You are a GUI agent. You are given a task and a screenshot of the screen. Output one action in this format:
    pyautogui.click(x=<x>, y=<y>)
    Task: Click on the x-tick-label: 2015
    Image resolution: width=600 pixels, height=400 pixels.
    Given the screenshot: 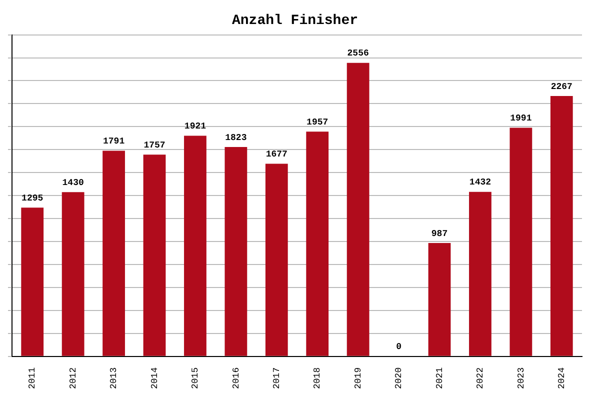 What is the action you would take?
    pyautogui.click(x=195, y=378)
    